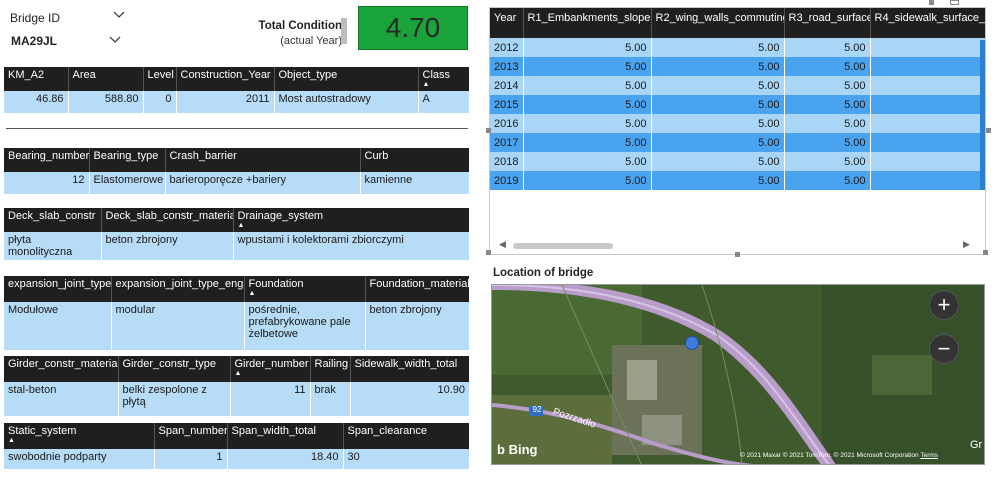  Describe the element at coordinates (167, 220) in the screenshot. I see `column-header: Deck_slab_constr_material` at that location.